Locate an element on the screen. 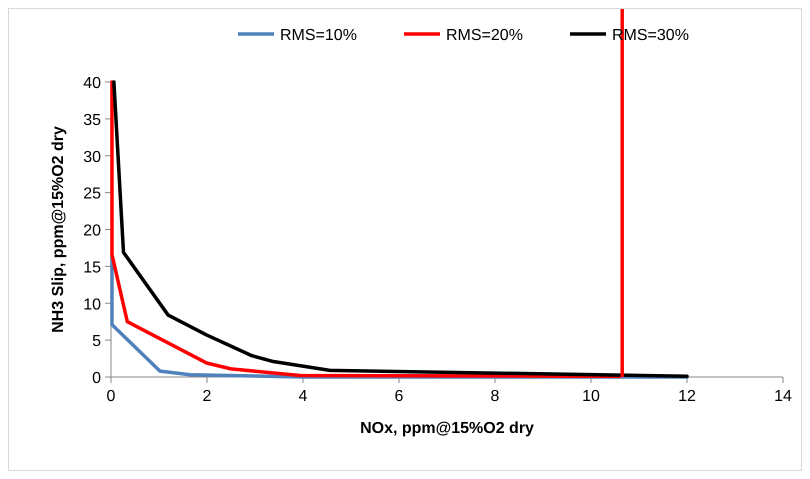  x-axis-title: NOx, ppm@15%O2 dry is located at coordinates (447, 428).